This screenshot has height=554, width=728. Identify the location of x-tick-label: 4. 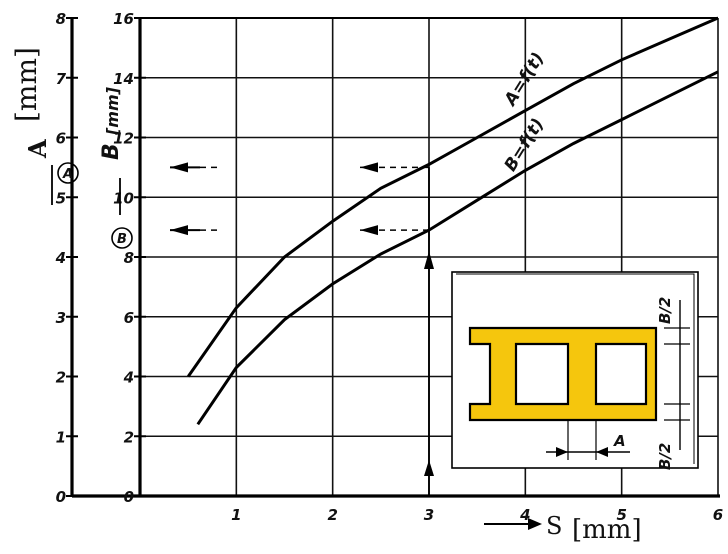
(524, 515).